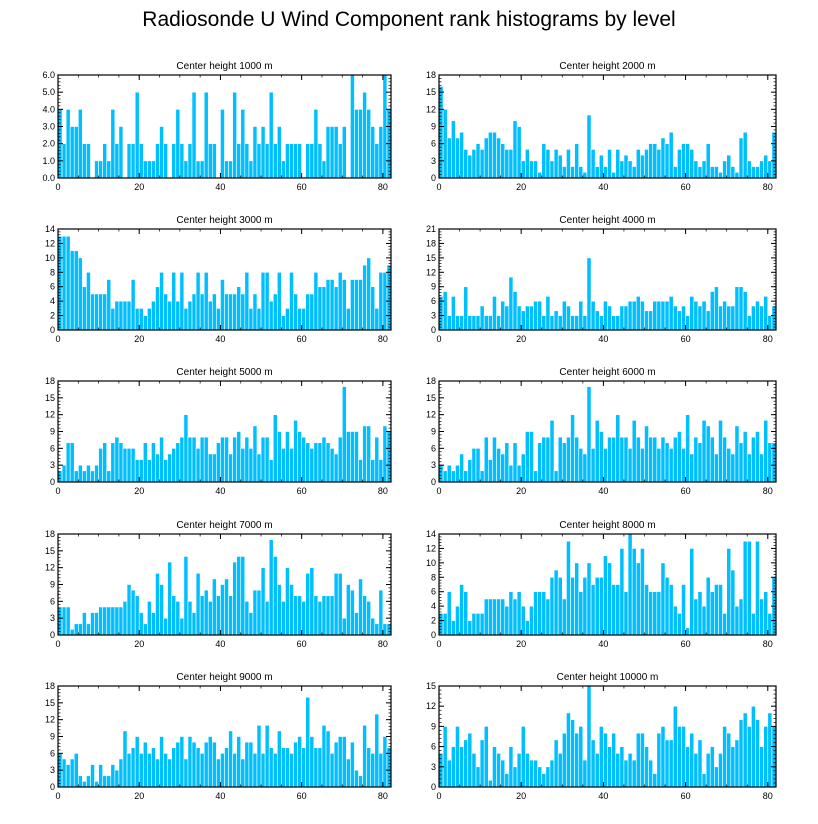 The height and width of the screenshot is (824, 818). What do you see at coordinates (607, 220) in the screenshot?
I see `panel-title: Center height 4000 m` at bounding box center [607, 220].